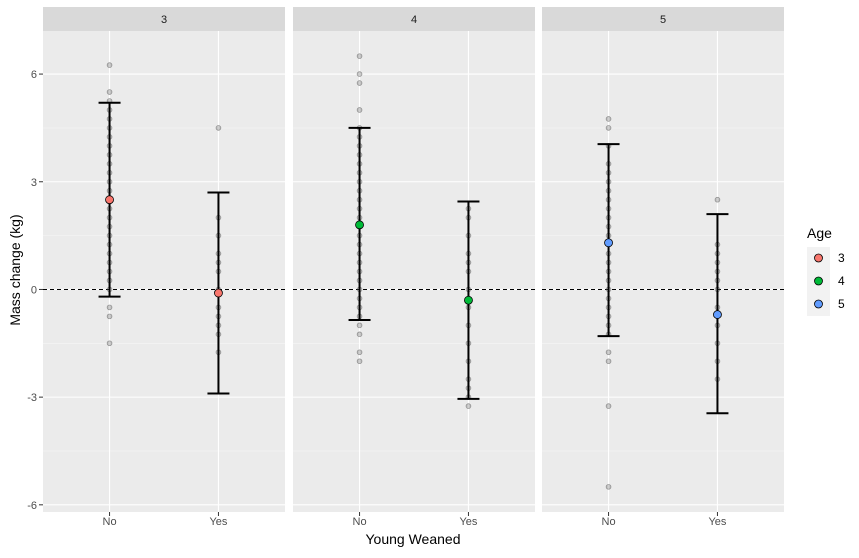  What do you see at coordinates (841, 304) in the screenshot?
I see `legend-label: 5` at bounding box center [841, 304].